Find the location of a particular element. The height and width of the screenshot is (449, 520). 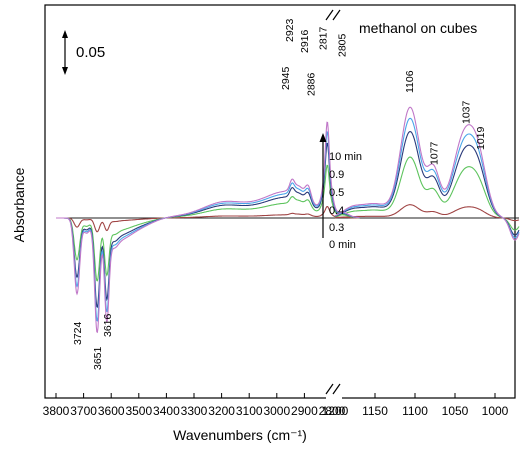

time-label-0-9: 0.9 is located at coordinates (336, 175).